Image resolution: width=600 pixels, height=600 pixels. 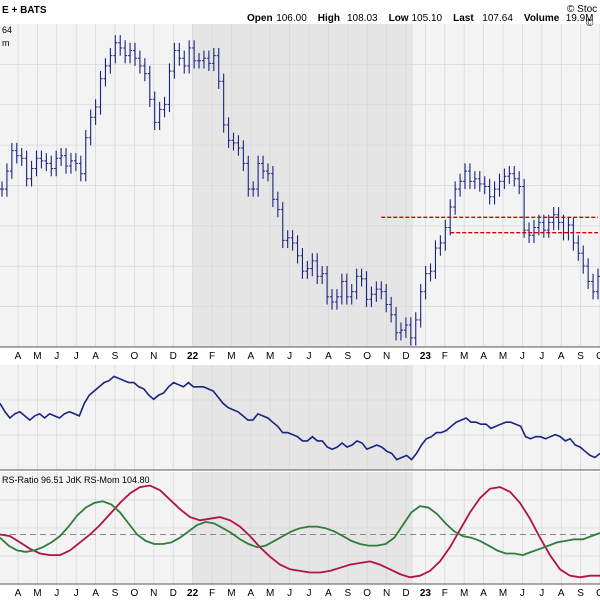 What do you see at coordinates (522, 593) in the screenshot?
I see `x-tick-label-x-ticks-2-26: J` at bounding box center [522, 593].